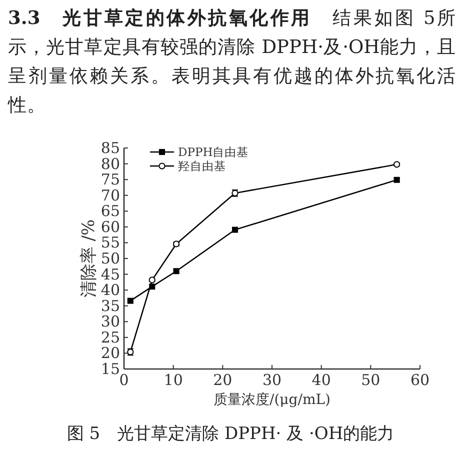 This screenshot has height=456, width=461. I want to click on y-tick-label: 65, so click(110, 211).